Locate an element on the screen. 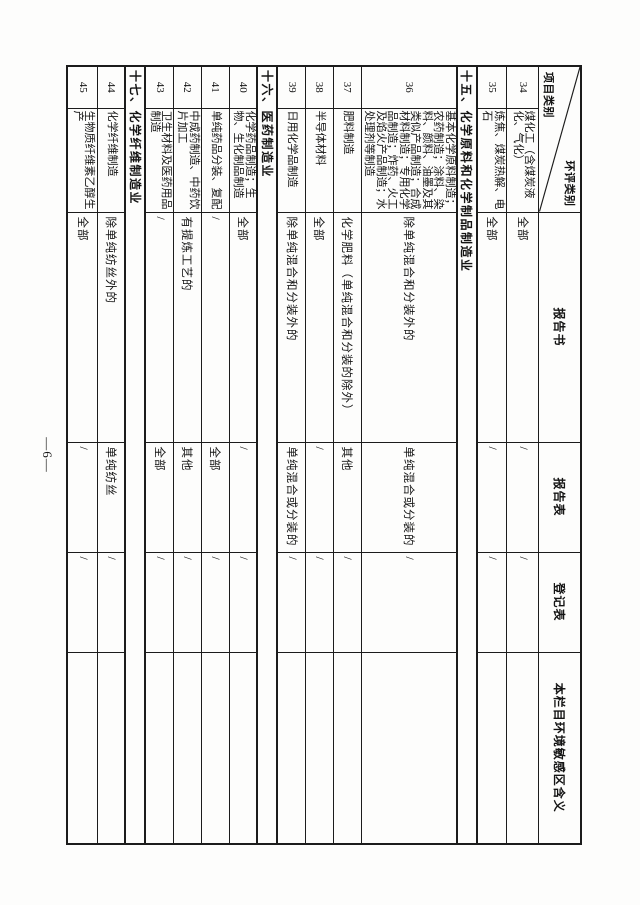 The height and width of the screenshot is (905, 640). header-report-book: 报告书 is located at coordinates (560, 327).